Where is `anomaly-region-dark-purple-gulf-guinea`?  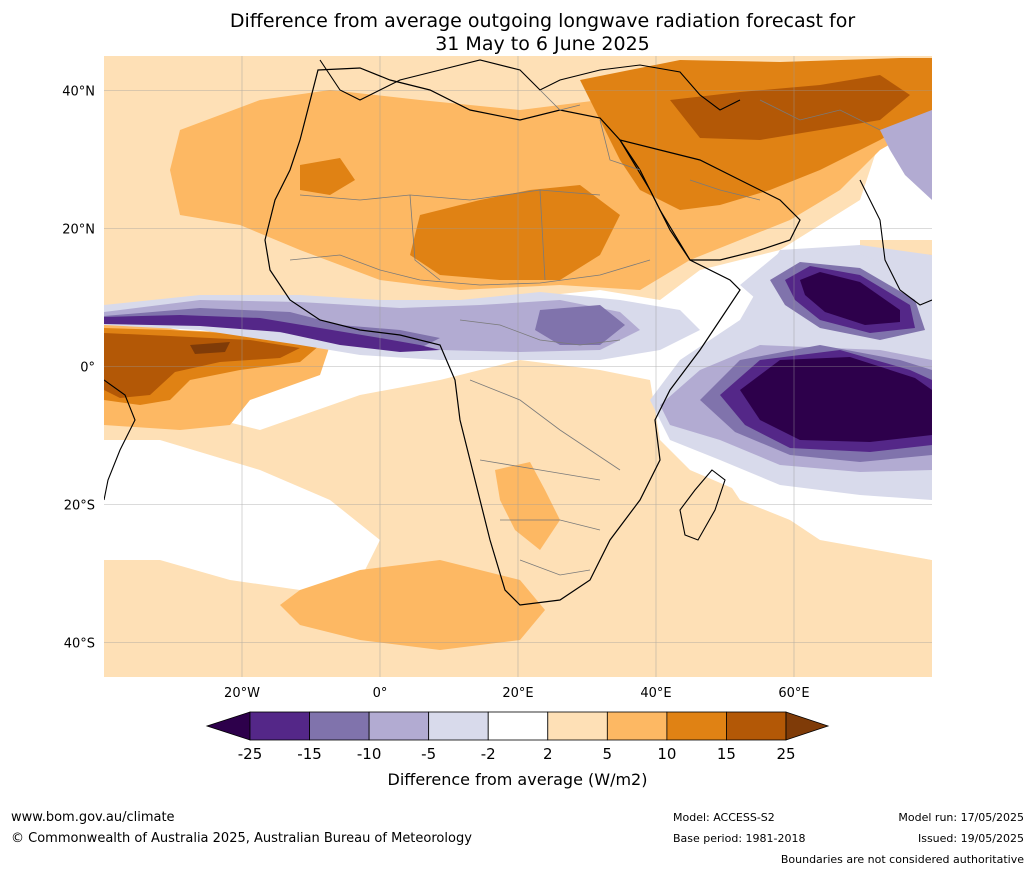 anomaly-region-dark-purple-gulf-guinea is located at coordinates (272, 333).